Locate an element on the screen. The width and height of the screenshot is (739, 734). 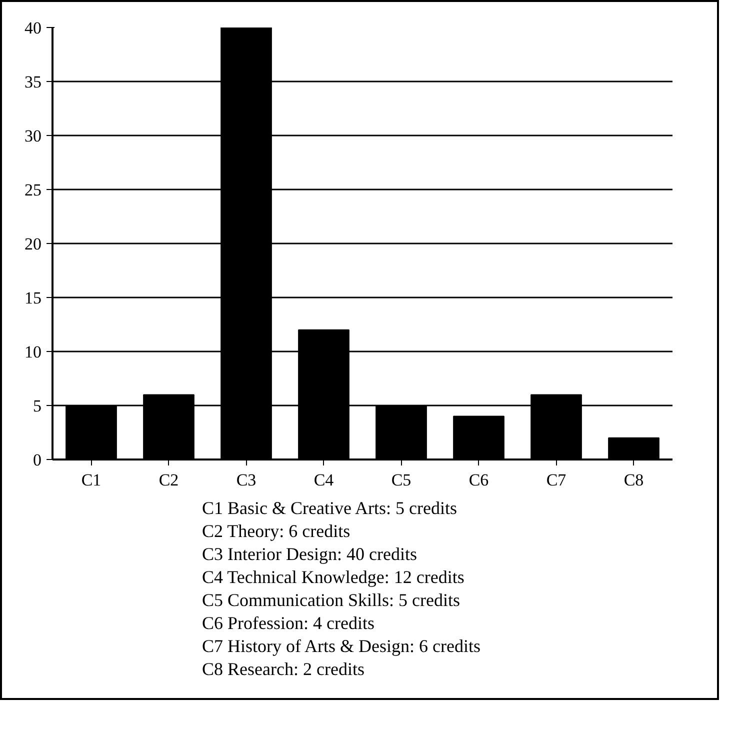
y-tick-label: 5 is located at coordinates (37, 406).